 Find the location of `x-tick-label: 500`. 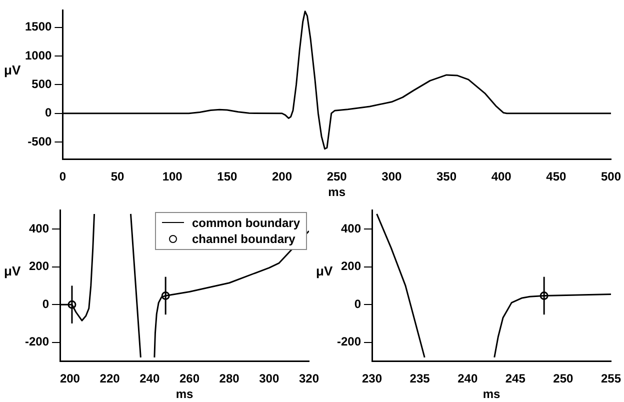

x-tick-label: 500 is located at coordinates (611, 177).